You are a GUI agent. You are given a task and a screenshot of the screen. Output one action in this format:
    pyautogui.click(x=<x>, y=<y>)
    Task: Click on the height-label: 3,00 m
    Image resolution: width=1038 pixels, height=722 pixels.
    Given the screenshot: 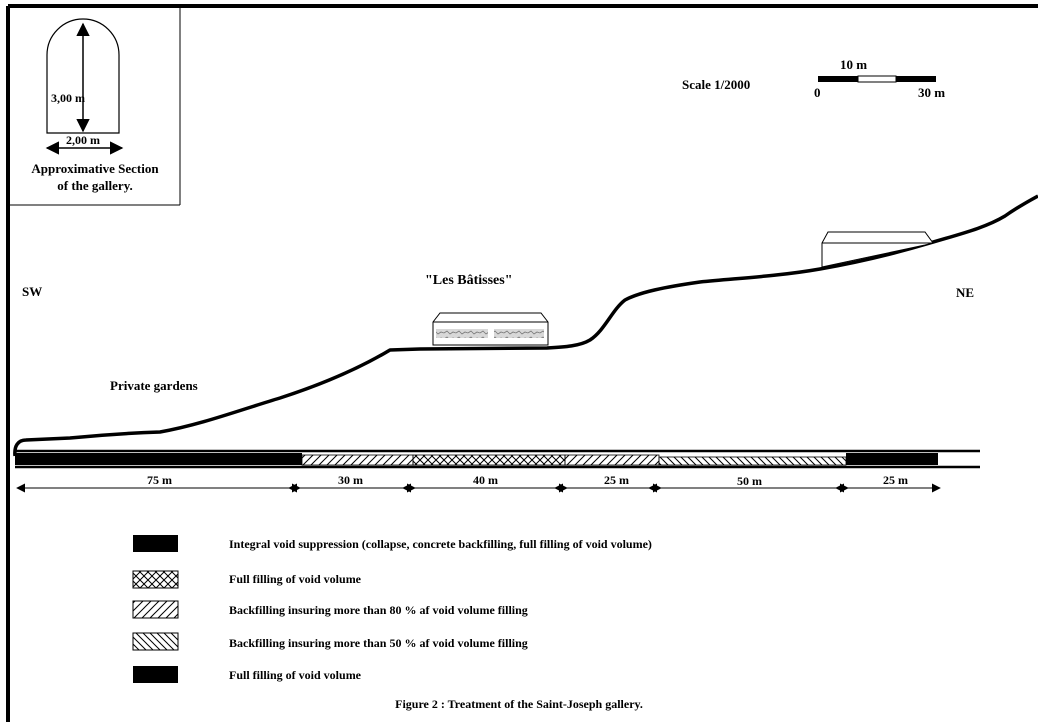 What is the action you would take?
    pyautogui.click(x=68, y=98)
    